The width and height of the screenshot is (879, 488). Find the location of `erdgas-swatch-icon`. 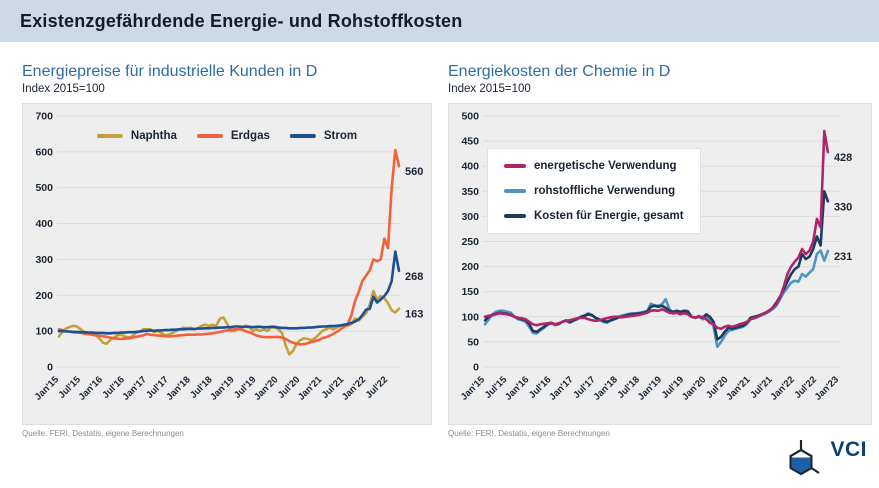

erdgas-swatch-icon is located at coordinates (209, 136).